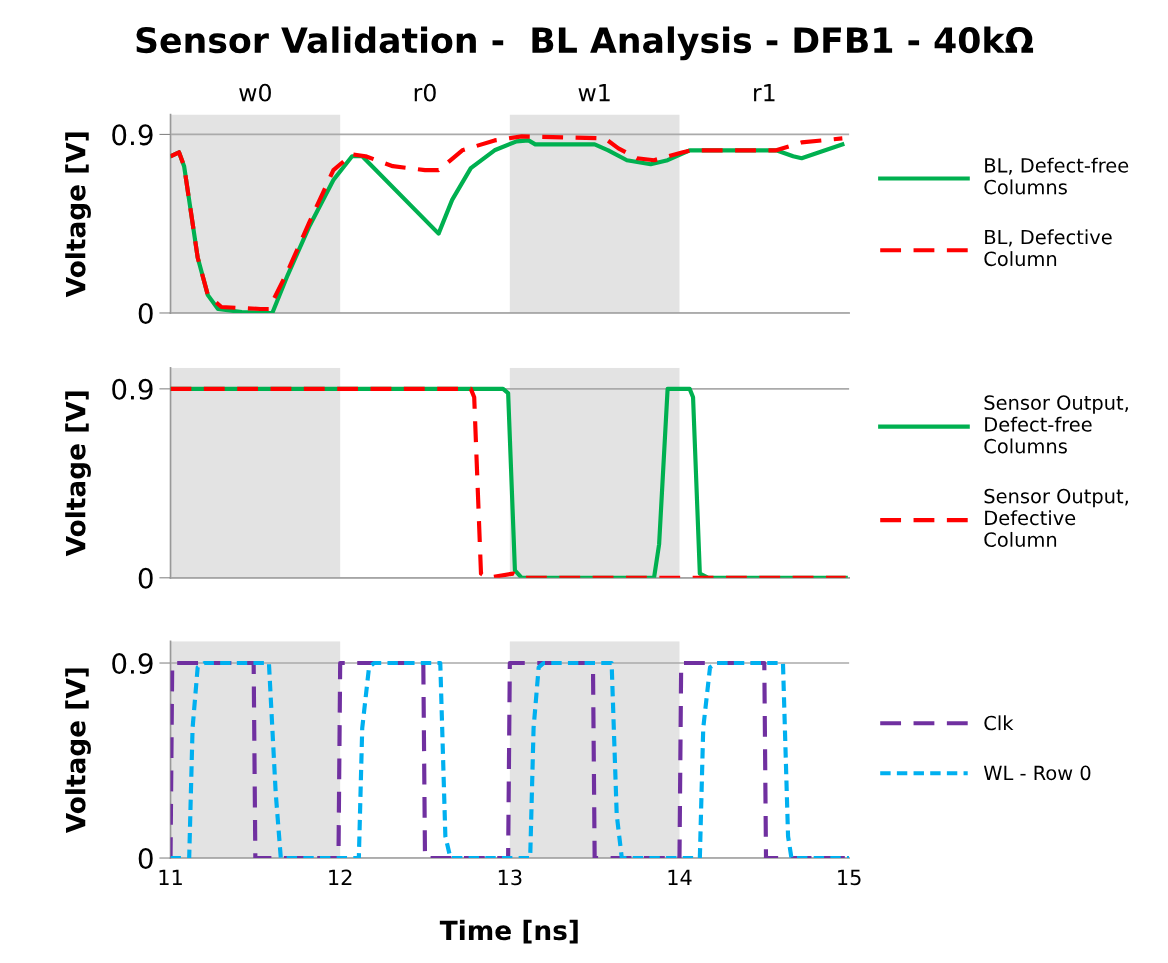 The image size is (1168, 963). Describe the element at coordinates (340, 877) in the screenshot. I see `x-tick-label: 12` at that location.